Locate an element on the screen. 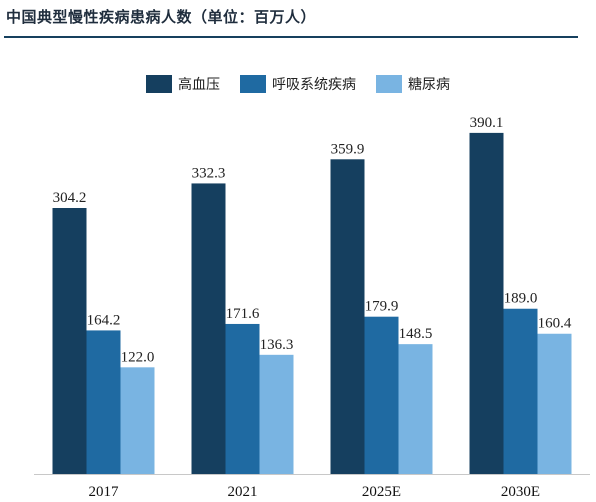 The width and height of the screenshot is (596, 502). bar-respiratory-2025E is located at coordinates (381, 395).